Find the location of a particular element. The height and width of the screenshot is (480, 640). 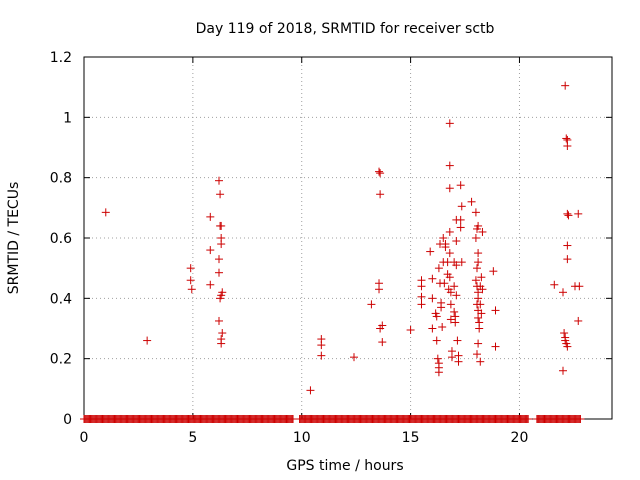

y-tick-label: 0.6 is located at coordinates (61, 239).